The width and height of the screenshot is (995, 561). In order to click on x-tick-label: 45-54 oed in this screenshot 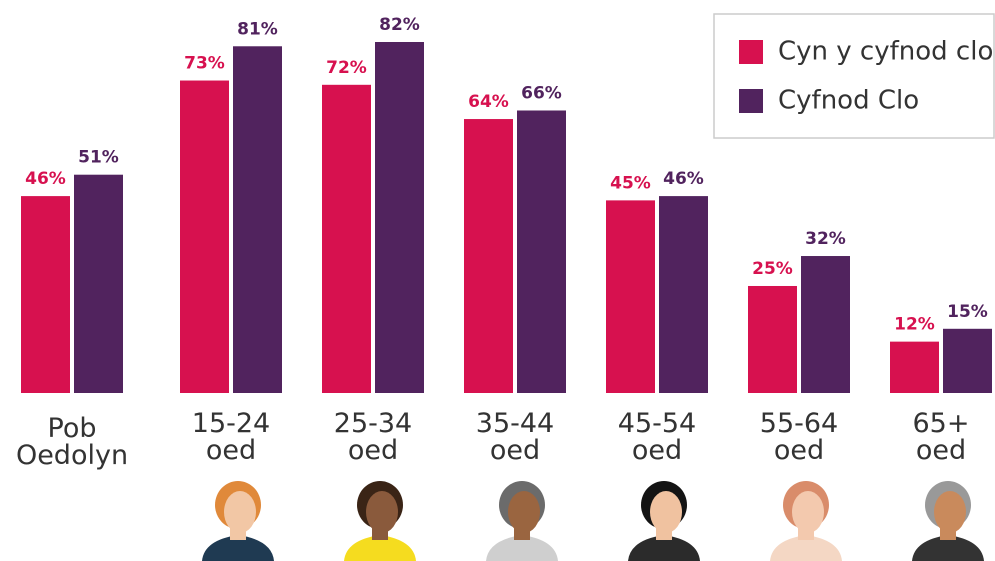, I will do `click(657, 437)`.